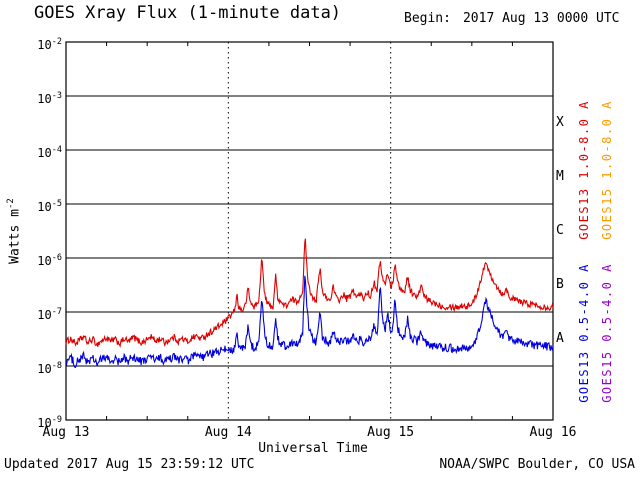 The height and width of the screenshot is (480, 640). I want to click on legend-goes13-1-0-8-0-a: GOES13 1.0-8.0 A, so click(584, 170).